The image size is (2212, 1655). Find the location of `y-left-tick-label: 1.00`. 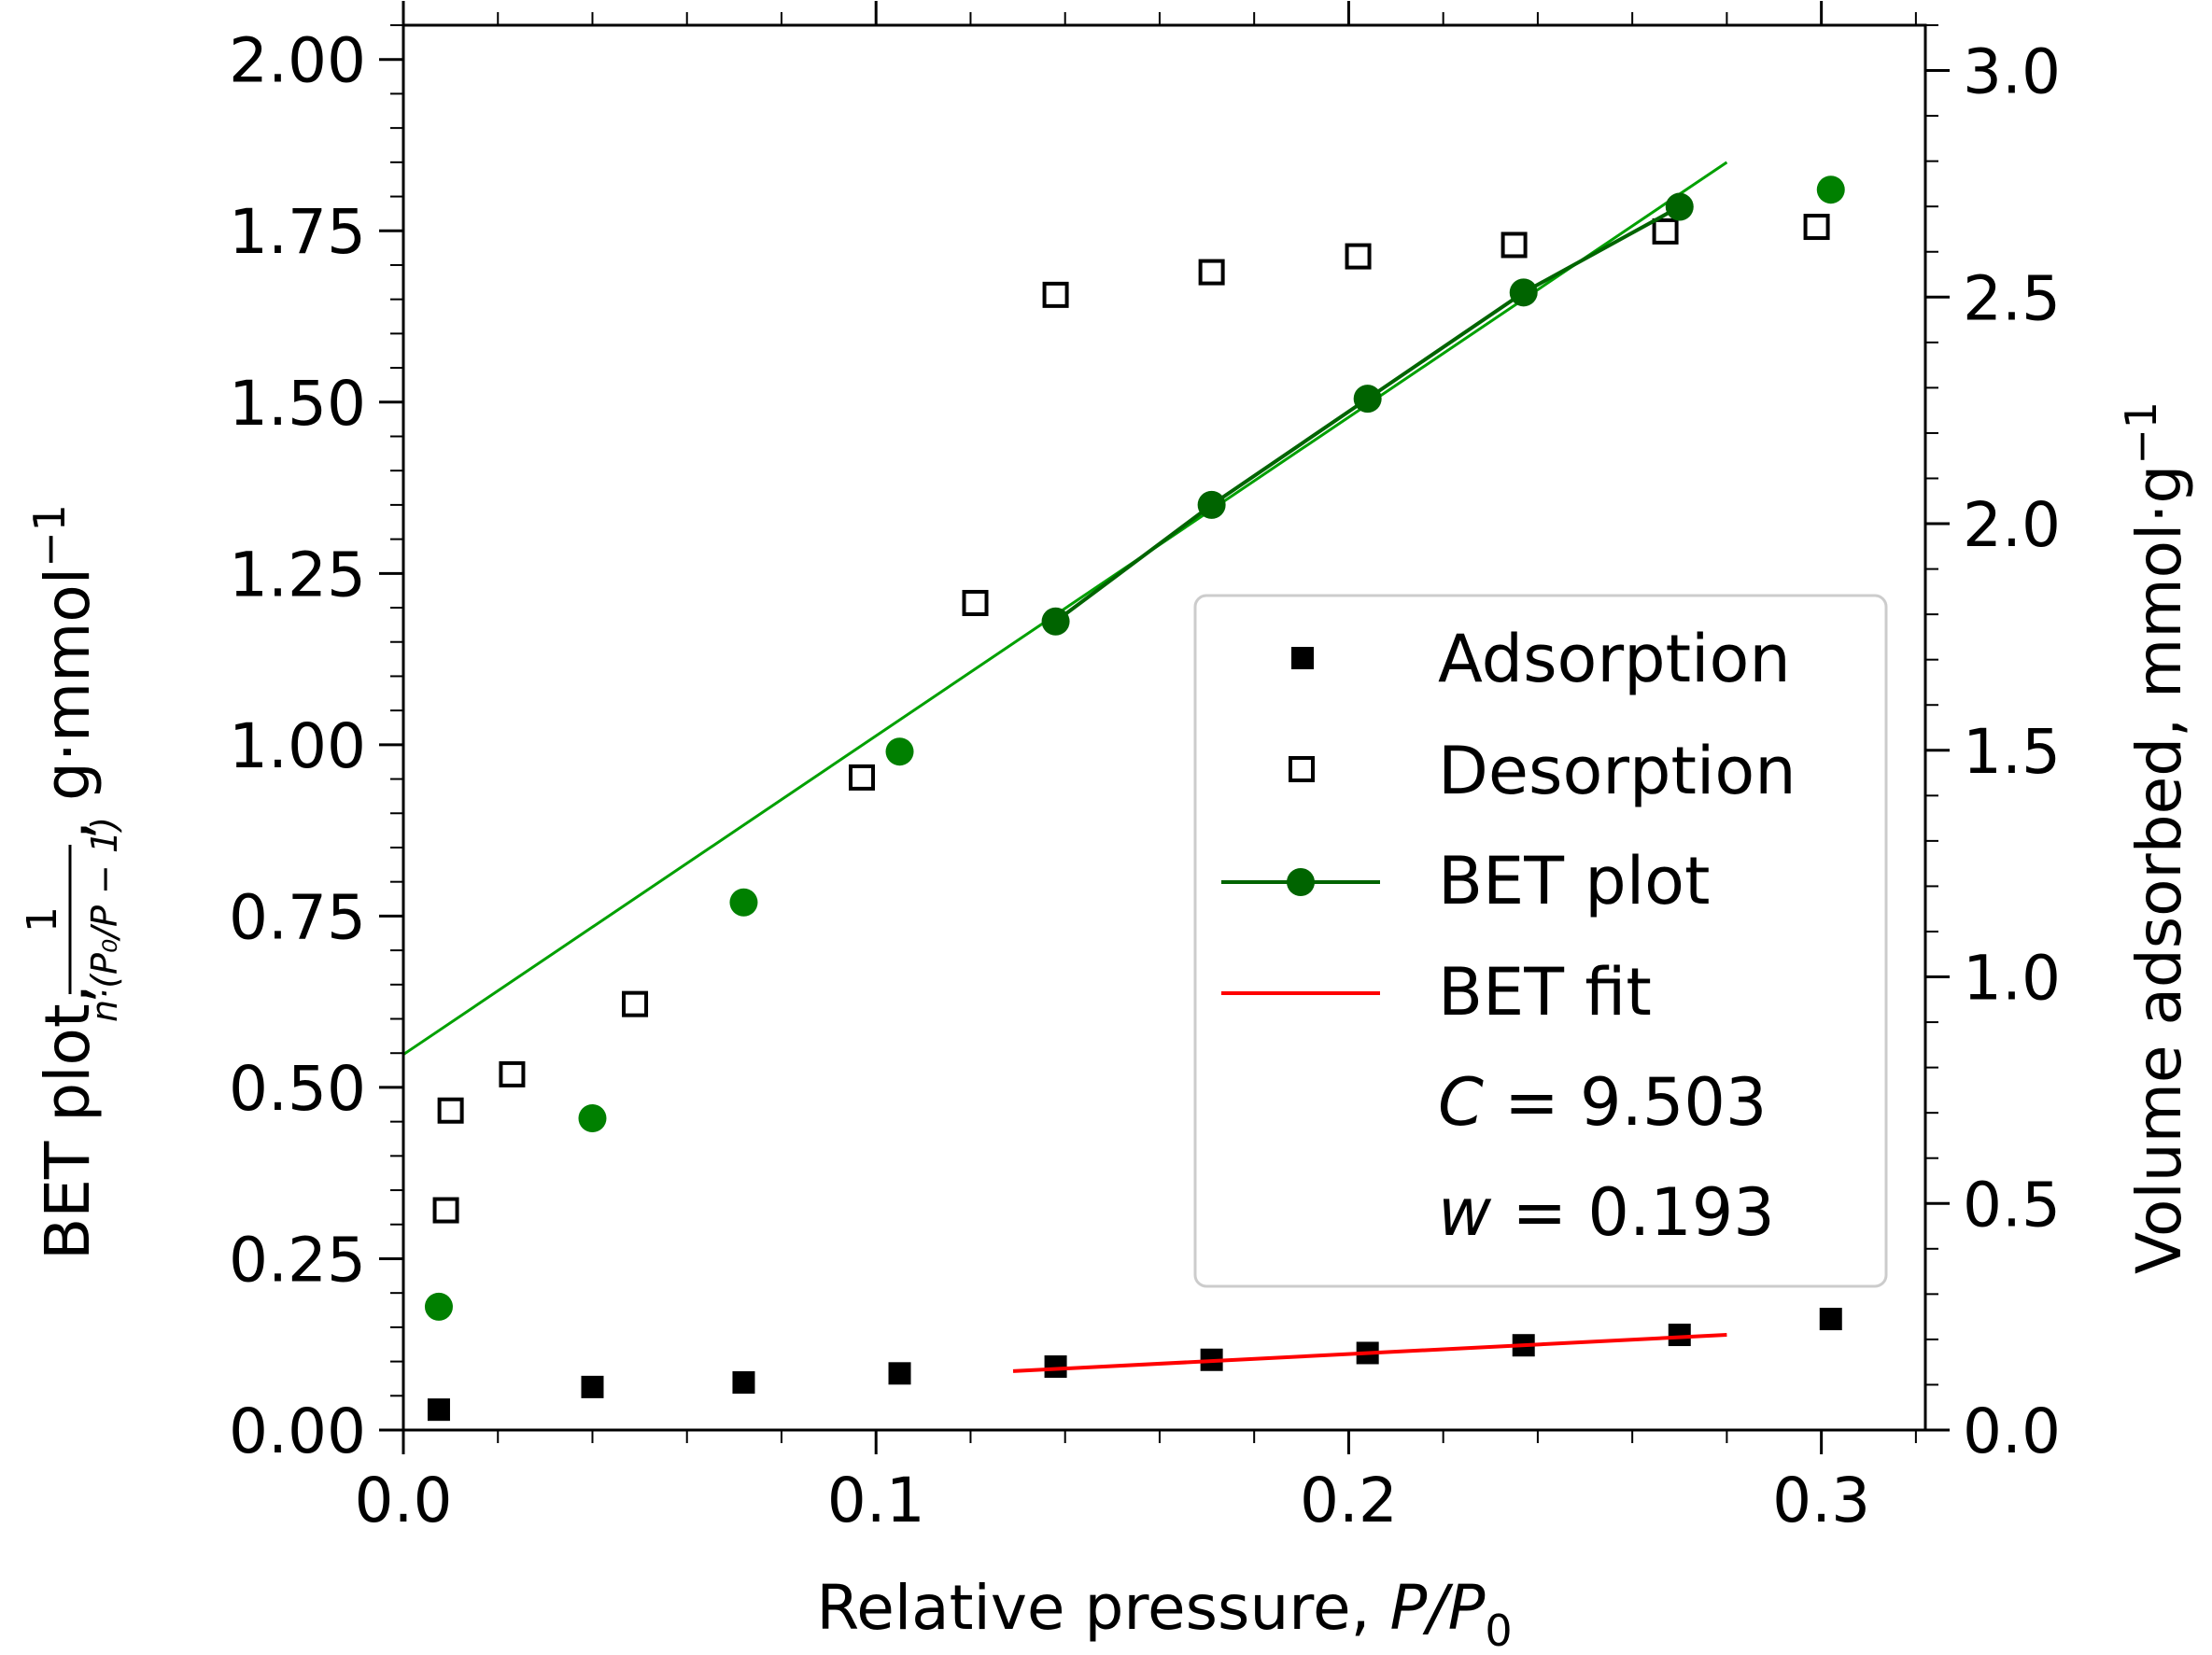

y-left-tick-label: 1.00 is located at coordinates (297, 746).